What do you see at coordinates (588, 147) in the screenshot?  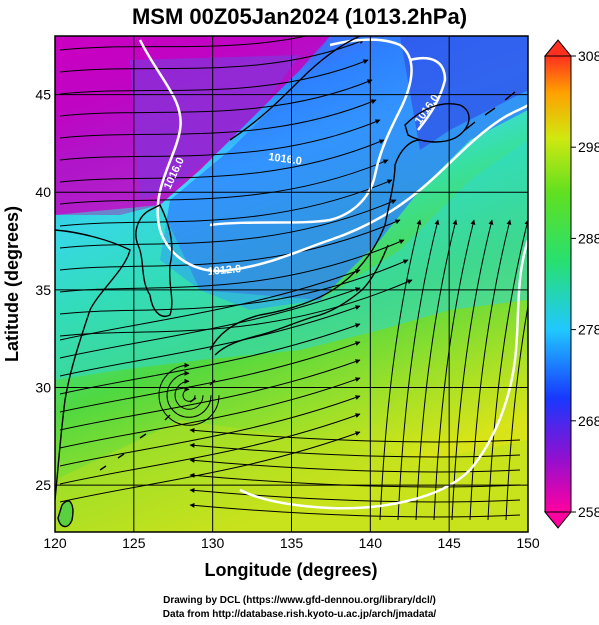 I see `colorbar-tick-label: 298` at bounding box center [588, 147].